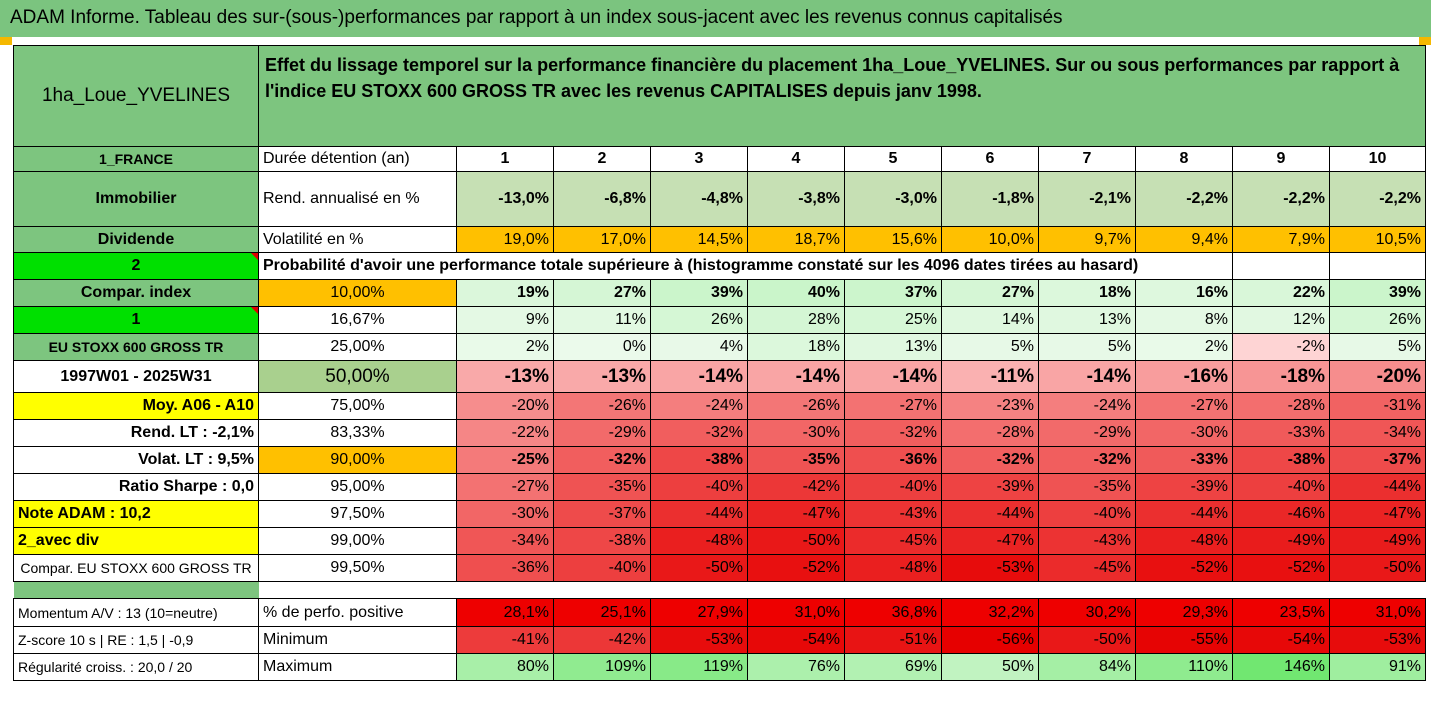 The width and height of the screenshot is (1431, 718). What do you see at coordinates (1281, 376) in the screenshot?
I see `quantile-value: -18%` at bounding box center [1281, 376].